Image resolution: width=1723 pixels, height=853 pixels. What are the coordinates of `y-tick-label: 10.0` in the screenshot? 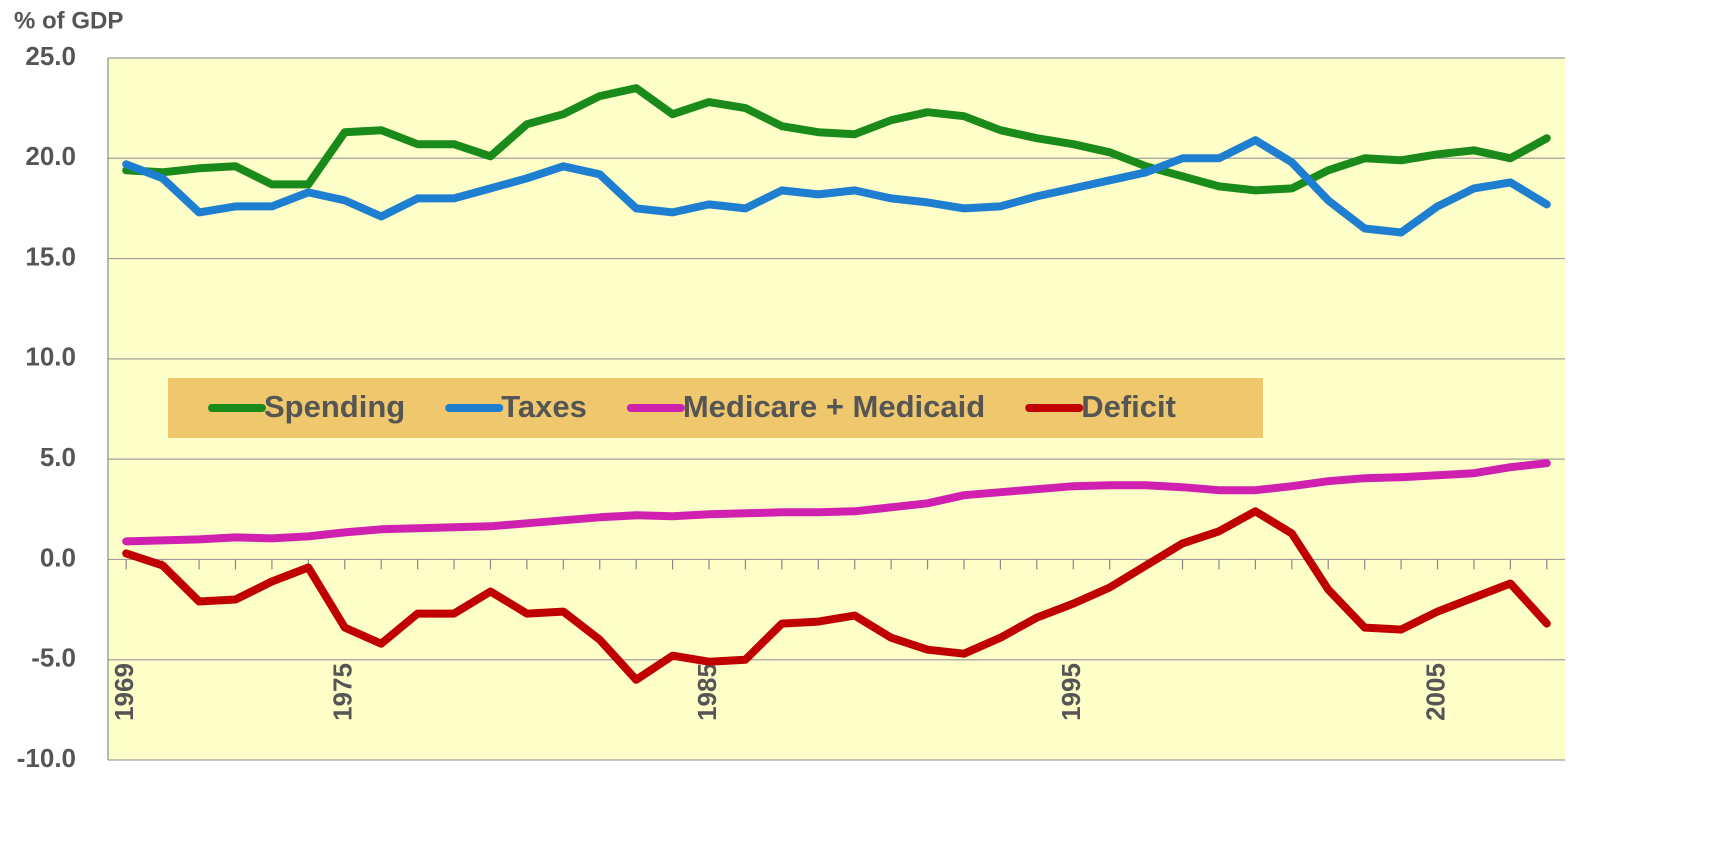 It's located at (50, 357).